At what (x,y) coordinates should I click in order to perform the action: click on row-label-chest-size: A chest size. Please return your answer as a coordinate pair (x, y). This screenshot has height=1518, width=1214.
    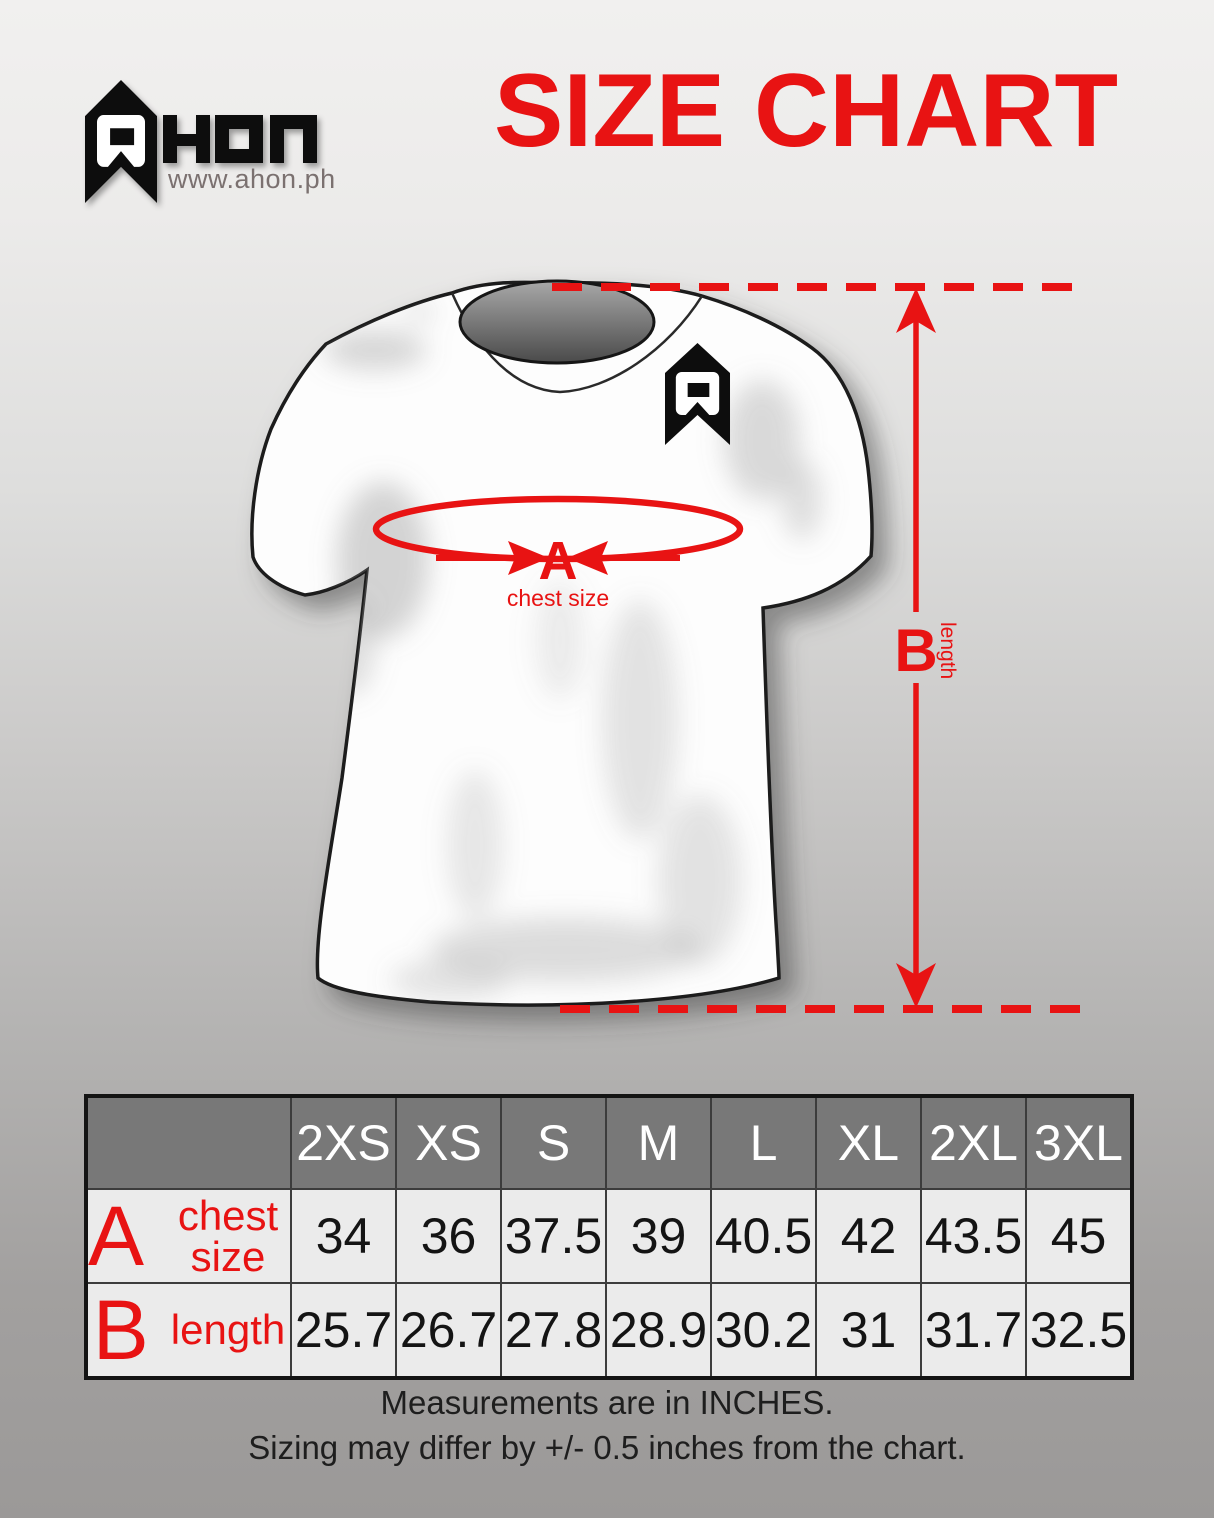
    Looking at the image, I should click on (189, 1236).